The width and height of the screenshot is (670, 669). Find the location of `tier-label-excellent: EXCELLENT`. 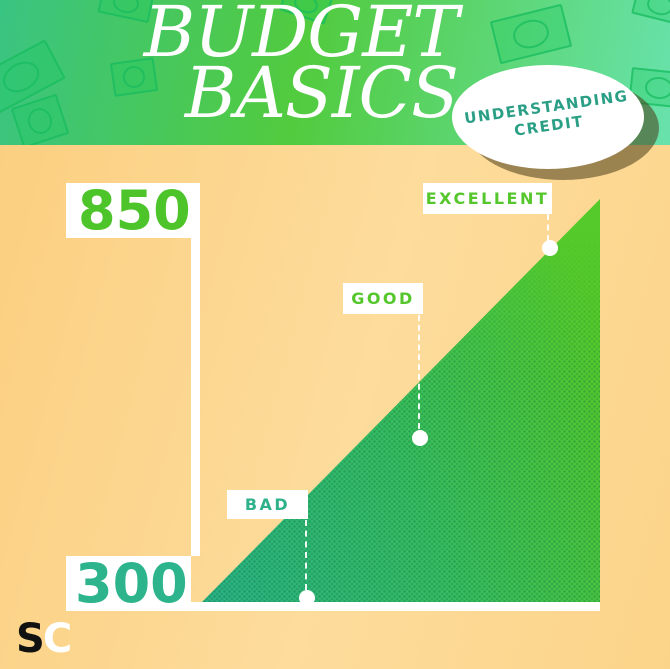

tier-label-excellent: EXCELLENT is located at coordinates (487, 198).